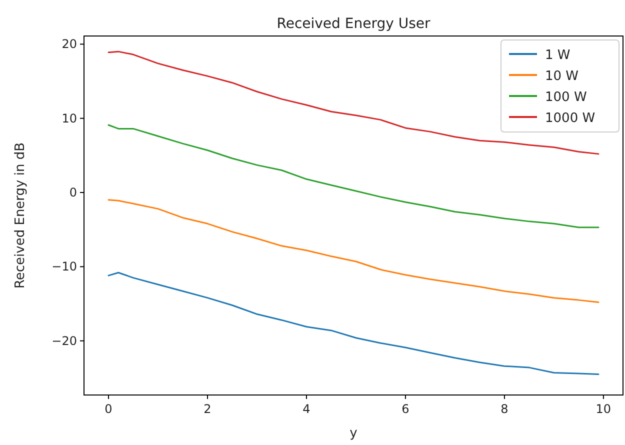 This screenshot has width=625, height=445. I want to click on x-axis-title: y, so click(354, 433).